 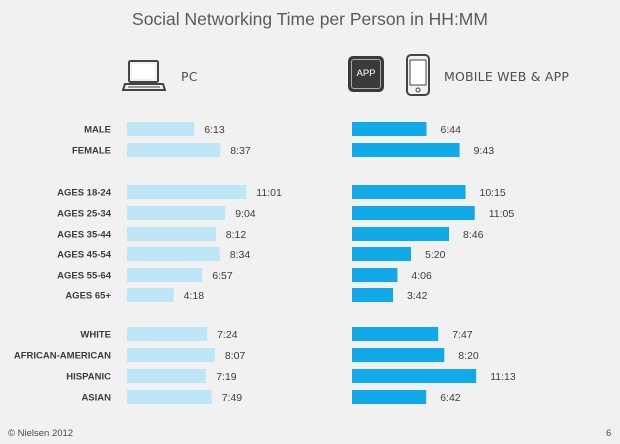 I want to click on data-label: 11:05, so click(x=502, y=214).